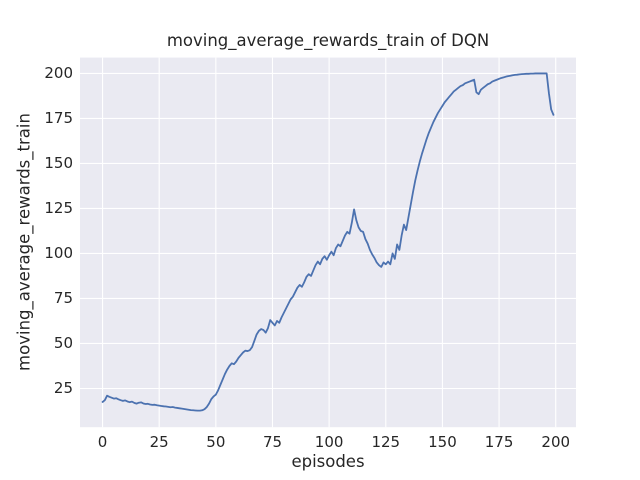 This screenshot has height=480, width=640. I want to click on y-tick-label: 50, so click(63, 343).